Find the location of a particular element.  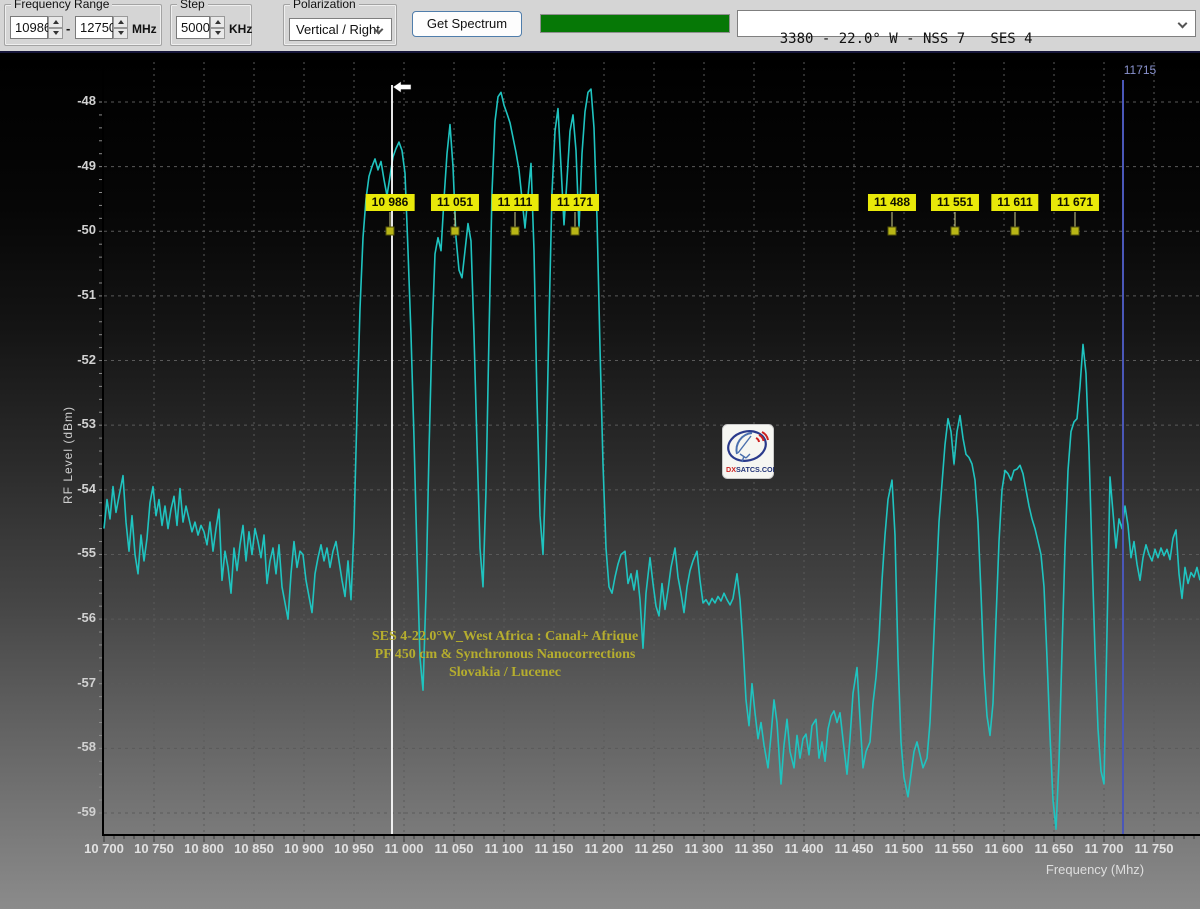

logo-ellipse is located at coordinates (747, 446).